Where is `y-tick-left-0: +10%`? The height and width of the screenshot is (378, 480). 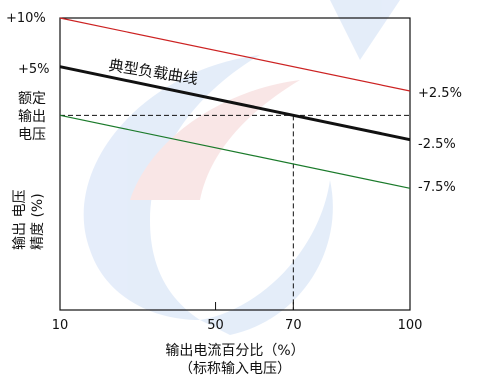
y-tick-left-0: +10% is located at coordinates (26, 18).